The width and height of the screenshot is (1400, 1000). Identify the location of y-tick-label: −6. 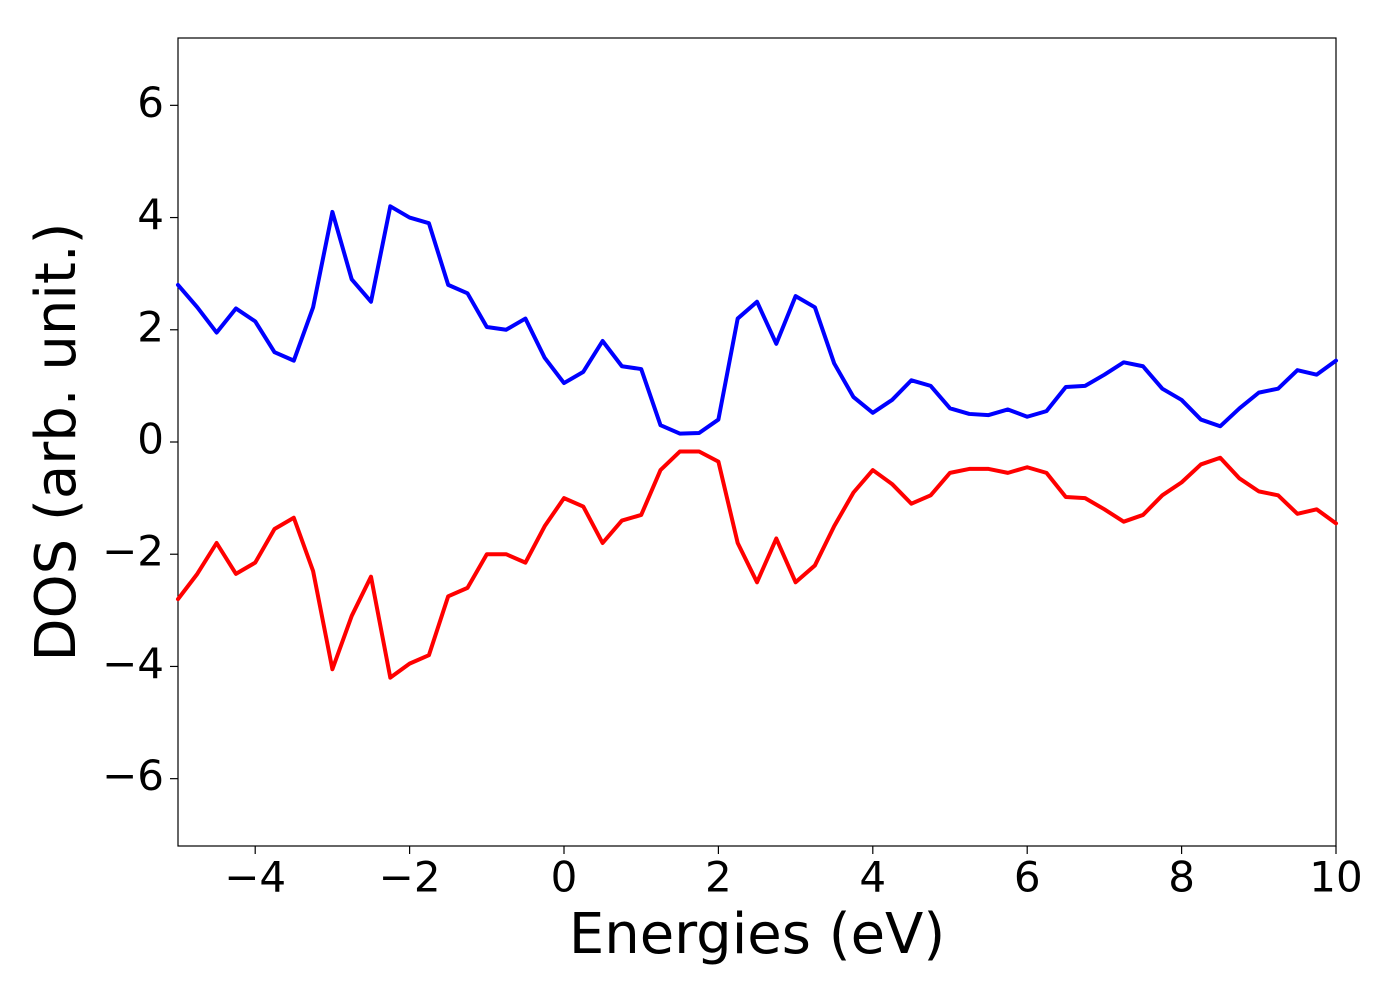
(133, 775).